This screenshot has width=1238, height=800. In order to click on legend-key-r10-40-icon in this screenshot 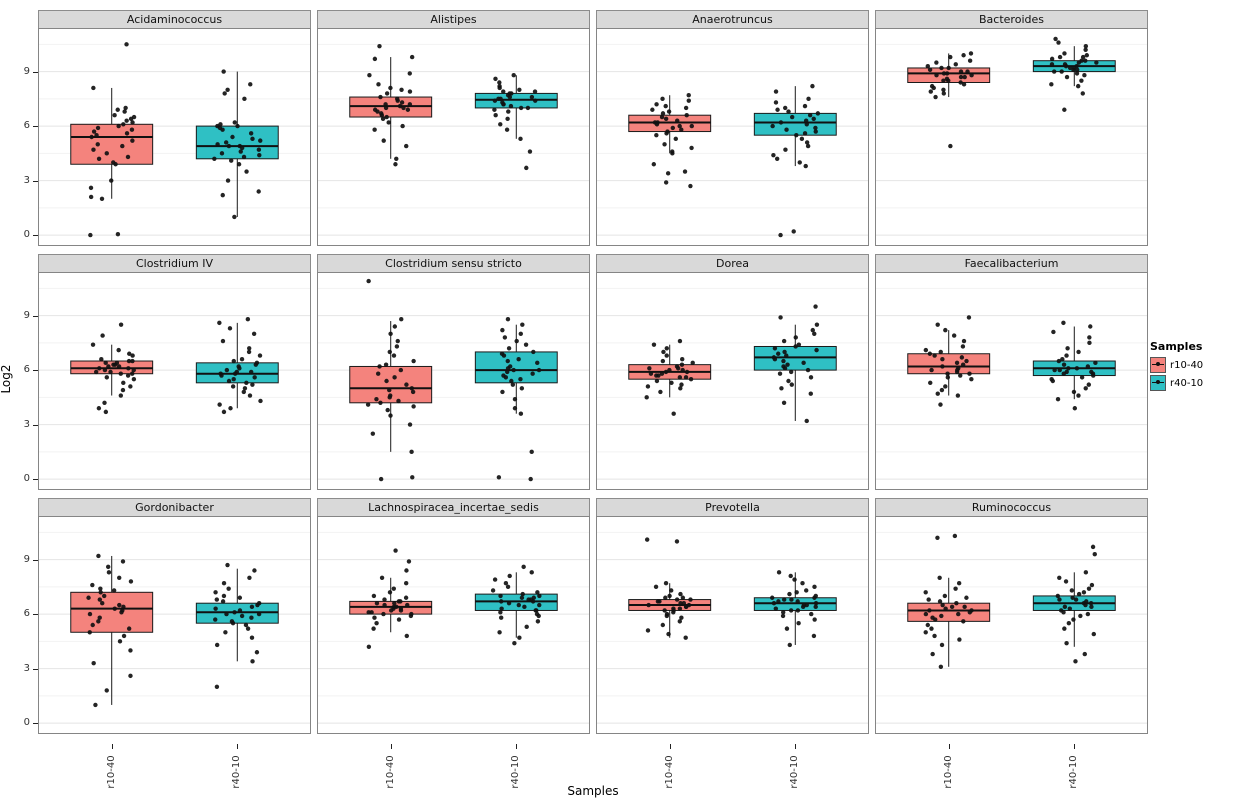, I will do `click(1158, 365)`.